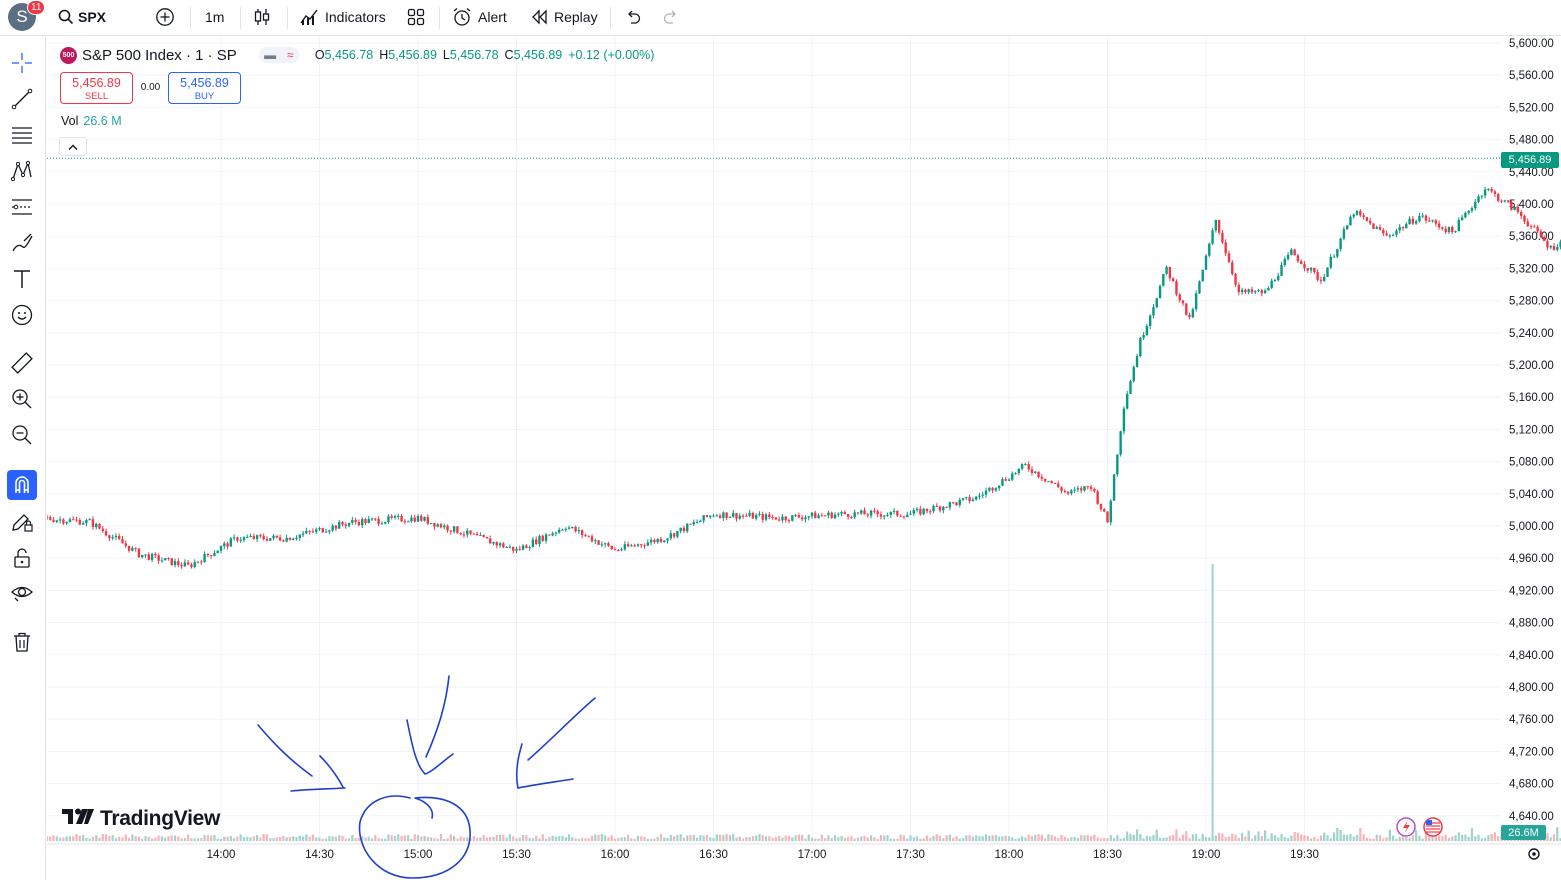 The height and width of the screenshot is (880, 1561). I want to click on stay-in-drawing-mode-button, so click(22, 522).